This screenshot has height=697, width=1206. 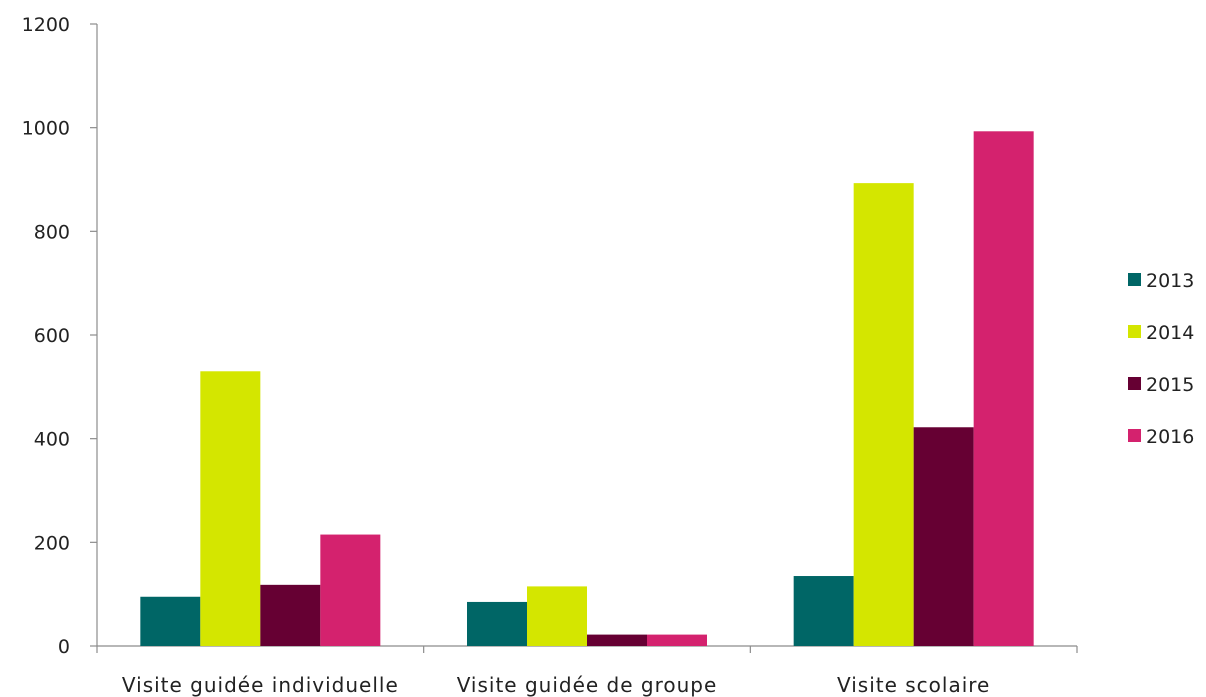 What do you see at coordinates (52, 232) in the screenshot?
I see `y-tick-label: 800` at bounding box center [52, 232].